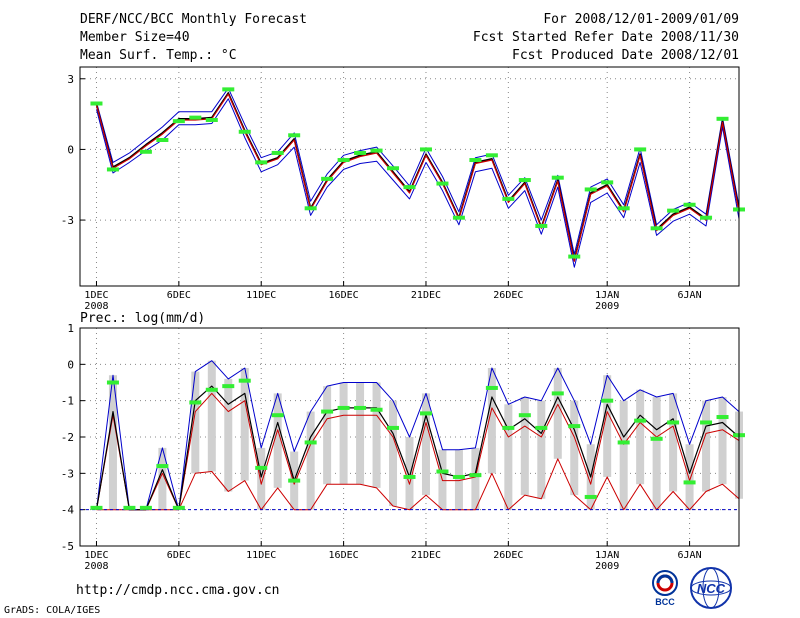  Describe the element at coordinates (70, 79) in the screenshot. I see `temp-ytick-label: 3` at that location.